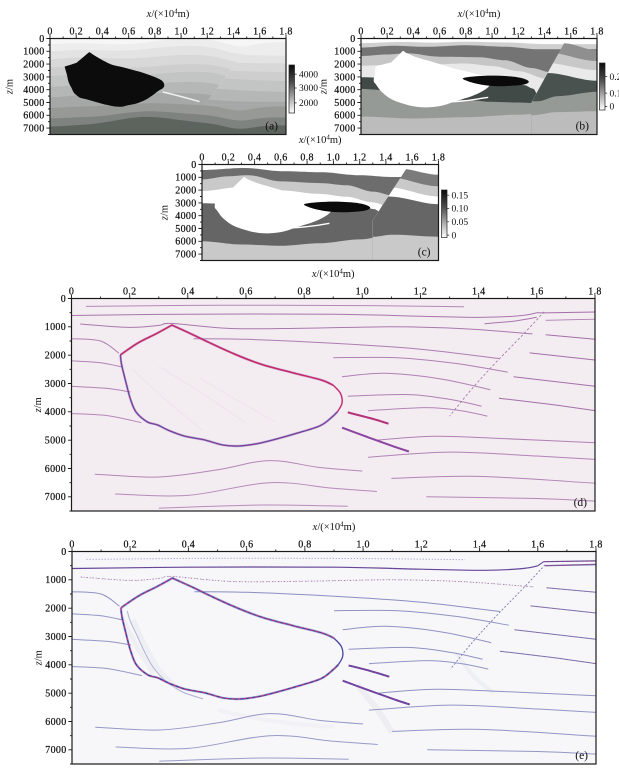 The height and width of the screenshot is (780, 619). Describe the element at coordinates (614, 94) in the screenshot. I see `svg-text: 0.1` at that location.